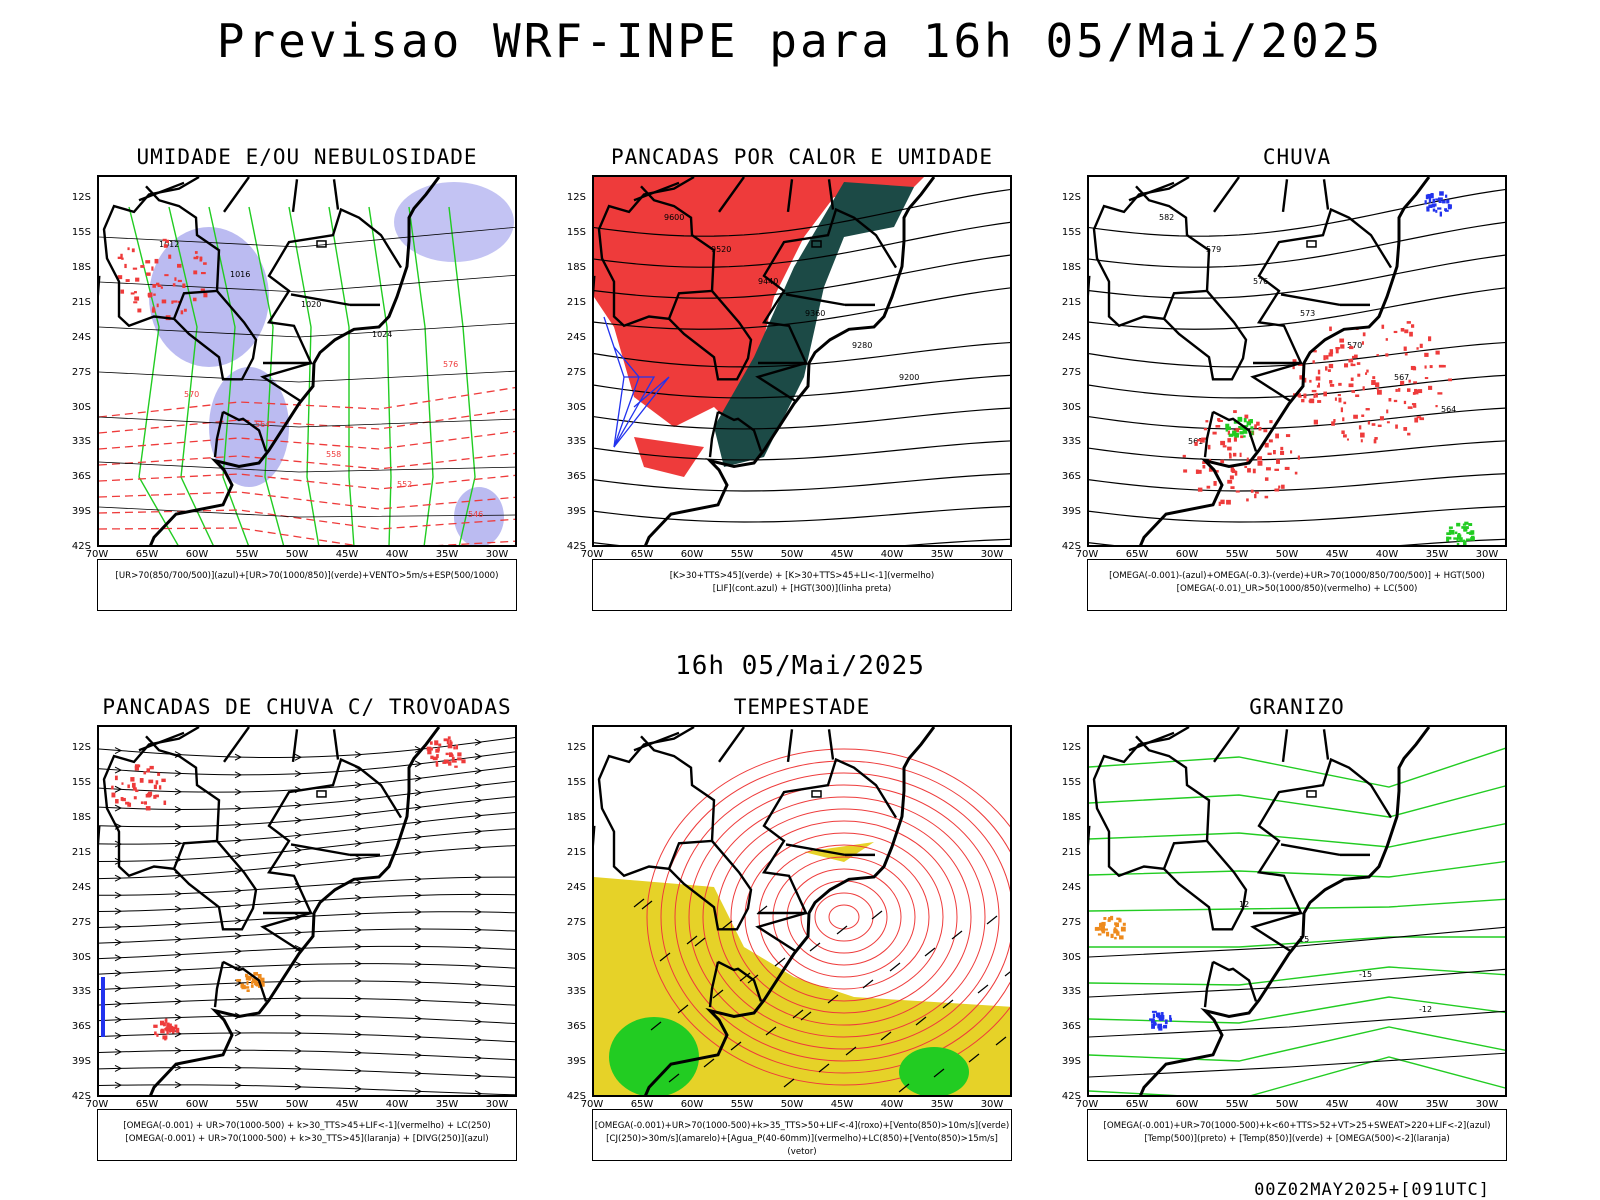 The height and width of the screenshot is (1200, 1600). I want to click on contour-label: 570, so click(1354, 345).